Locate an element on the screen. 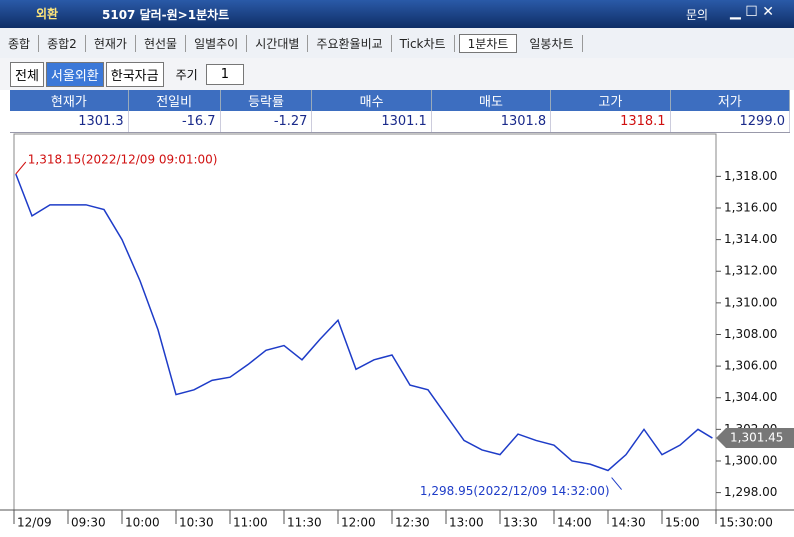  quote-value: -1.27 is located at coordinates (266, 122).